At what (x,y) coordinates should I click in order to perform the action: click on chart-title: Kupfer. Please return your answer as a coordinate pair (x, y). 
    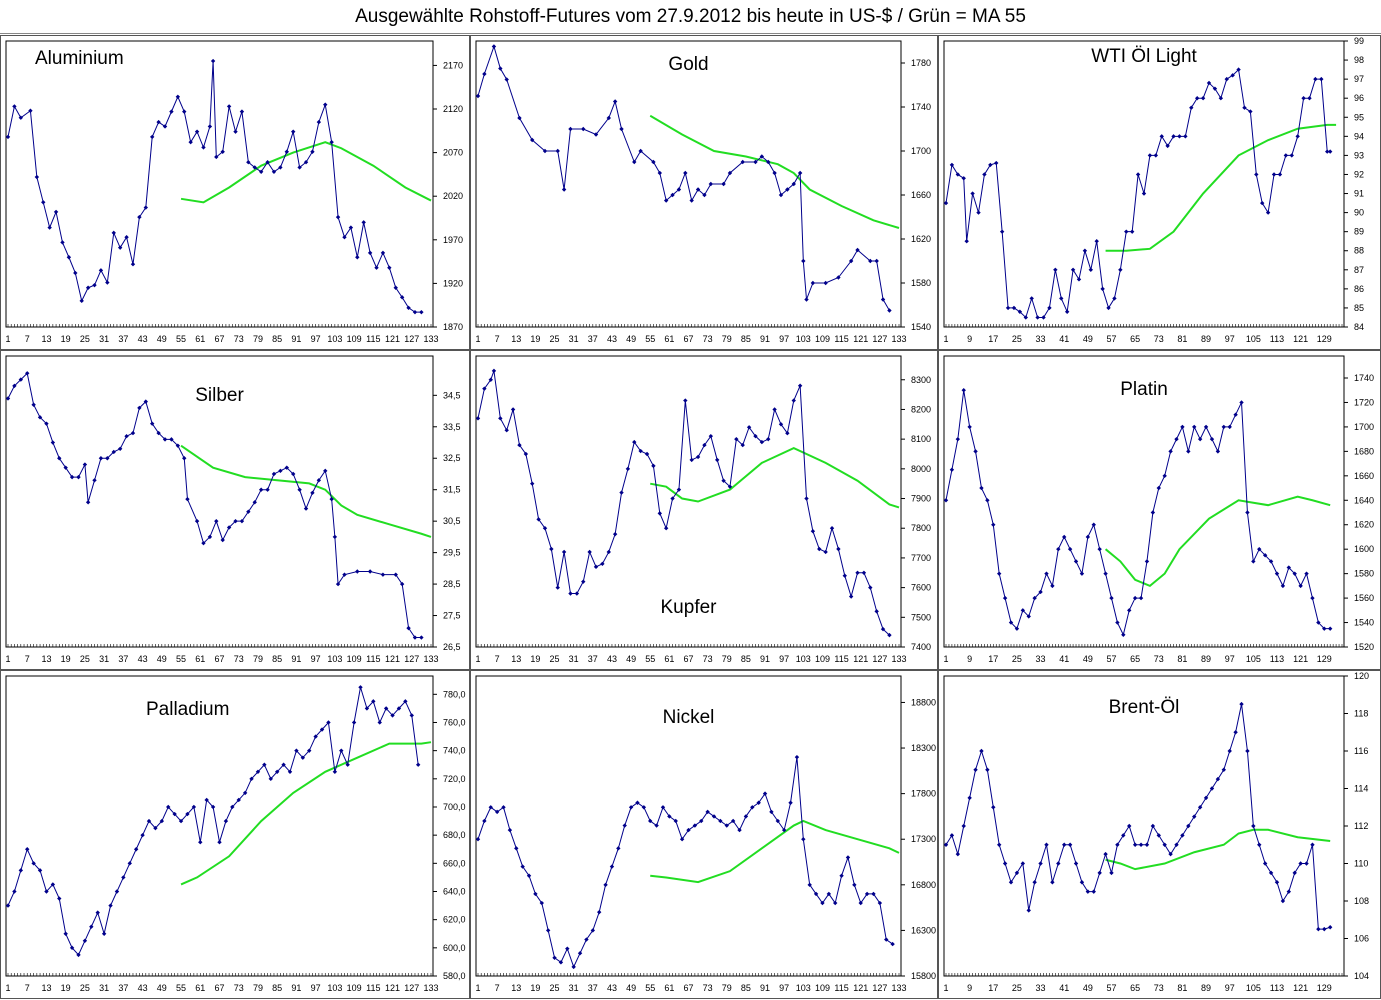
    Looking at the image, I should click on (688, 607).